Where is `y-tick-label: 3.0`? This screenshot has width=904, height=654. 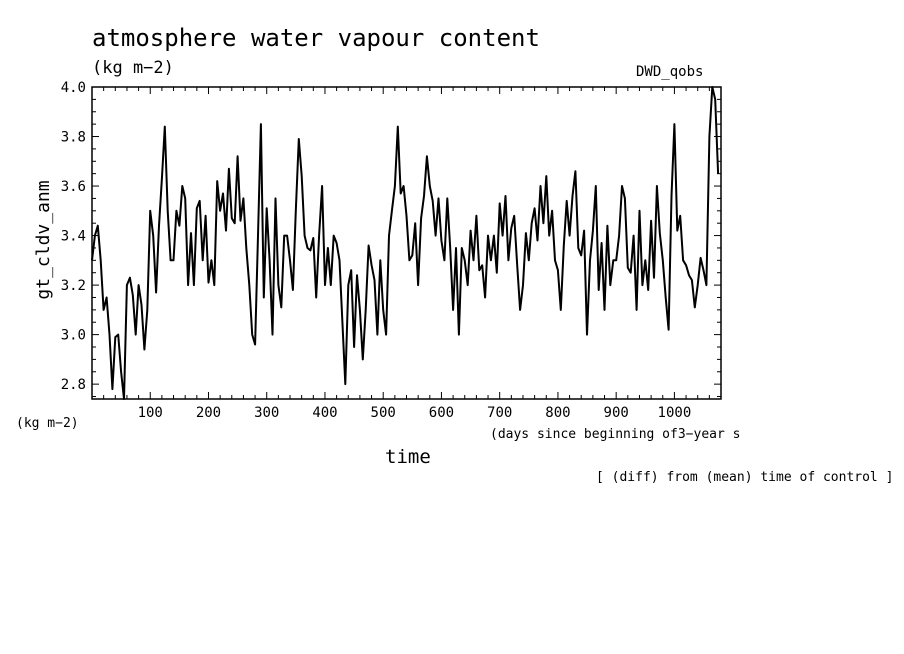
y-tick-label: 3.0 is located at coordinates (73, 336).